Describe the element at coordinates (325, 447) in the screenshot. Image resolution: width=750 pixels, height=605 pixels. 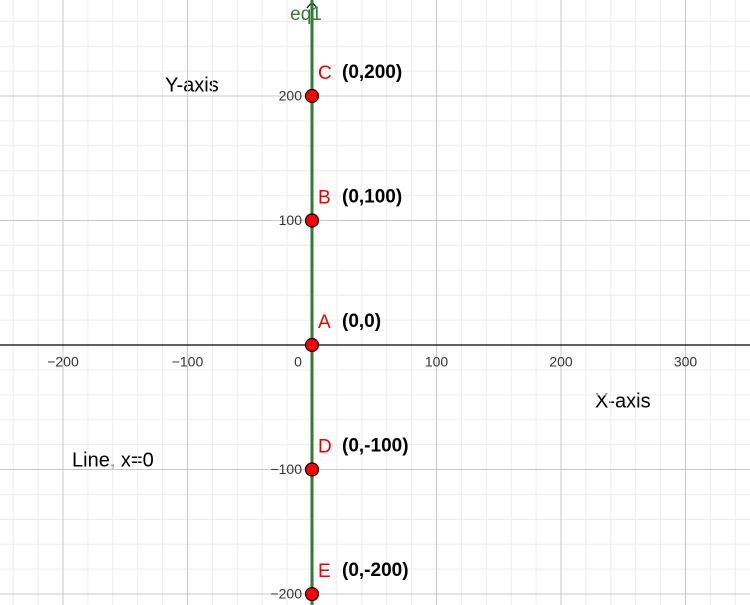
I see `point-name: D` at that location.